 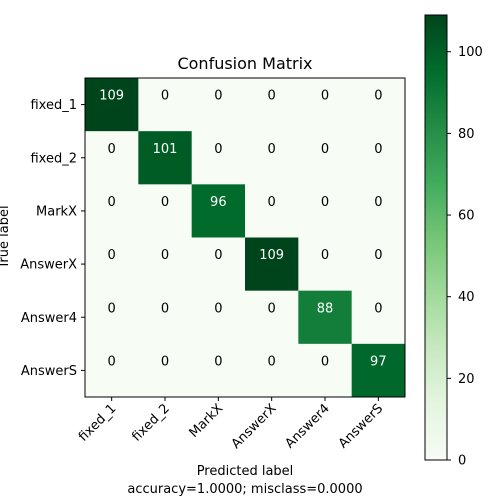 I want to click on cell-value-label: 88, so click(x=325, y=308).